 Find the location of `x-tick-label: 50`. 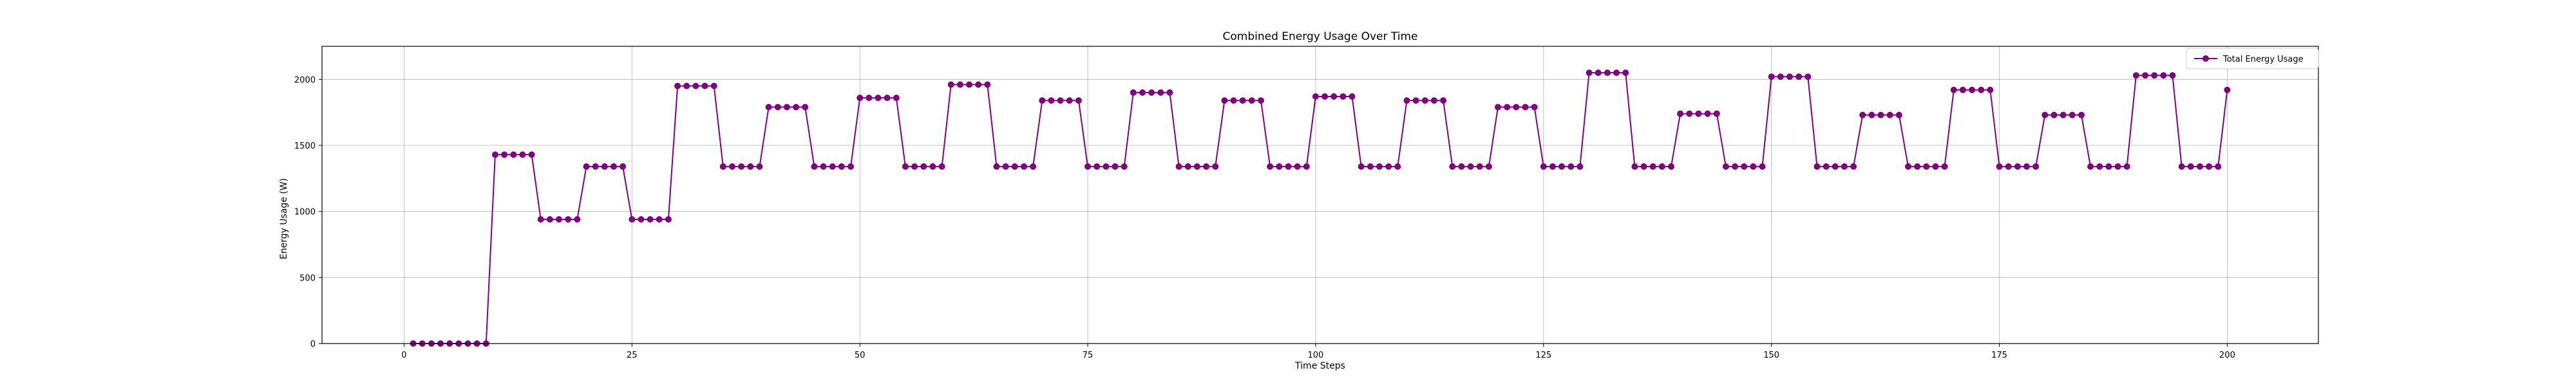

x-tick-label: 50 is located at coordinates (860, 355).